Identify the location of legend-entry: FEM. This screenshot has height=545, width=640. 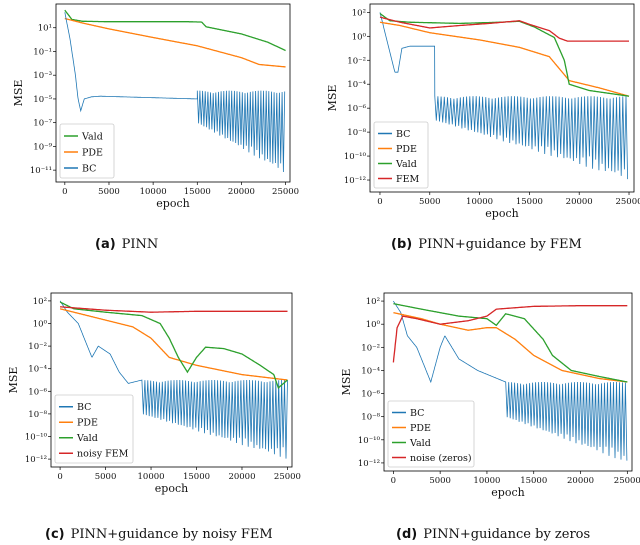
(408, 179).